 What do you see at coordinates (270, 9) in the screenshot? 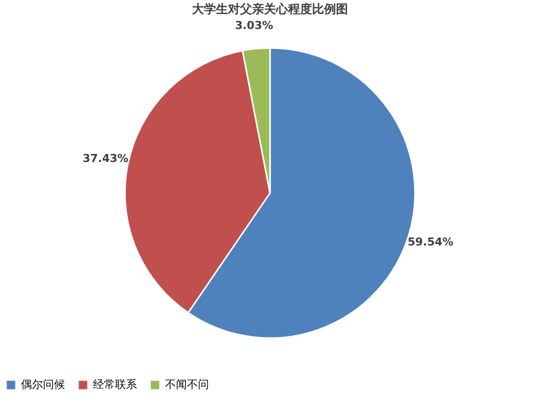
I see `chart-title: 大学生对父亲关心程度比例图` at bounding box center [270, 9].